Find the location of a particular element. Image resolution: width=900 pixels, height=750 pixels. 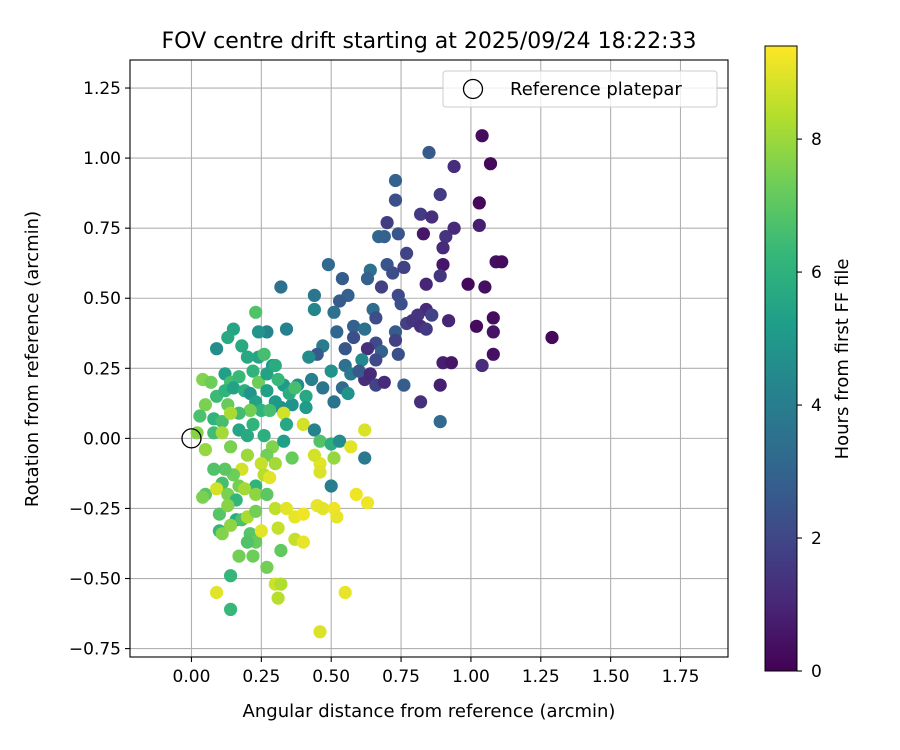

y-tick-label: 1.00 is located at coordinates (102, 159).